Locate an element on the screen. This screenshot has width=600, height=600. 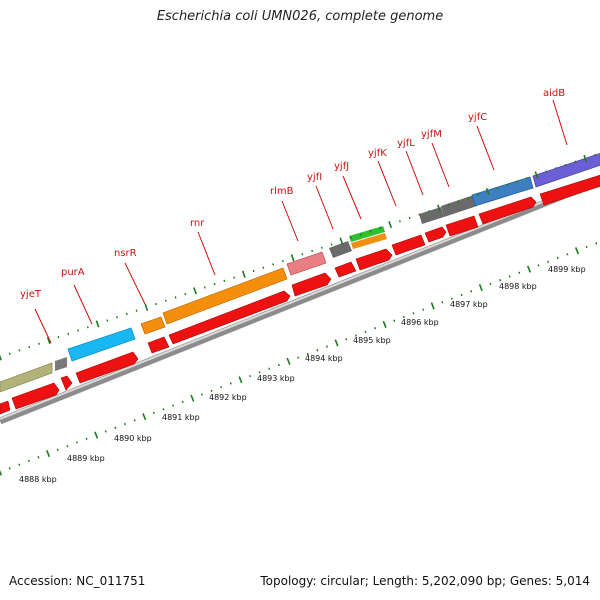
feature-yjfK is located at coordinates (369, 241).